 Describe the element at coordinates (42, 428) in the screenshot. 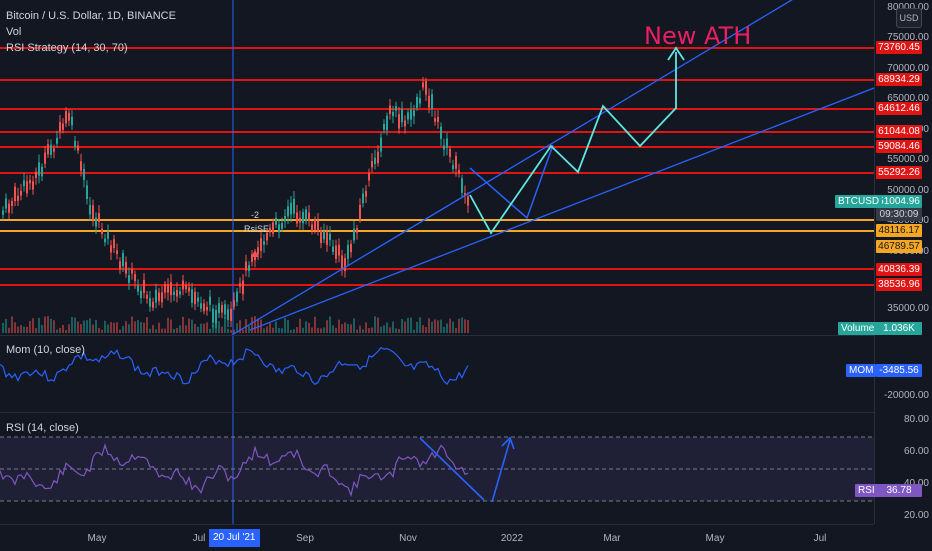

I see `rsi-pane-title: RSI (14, close)` at that location.